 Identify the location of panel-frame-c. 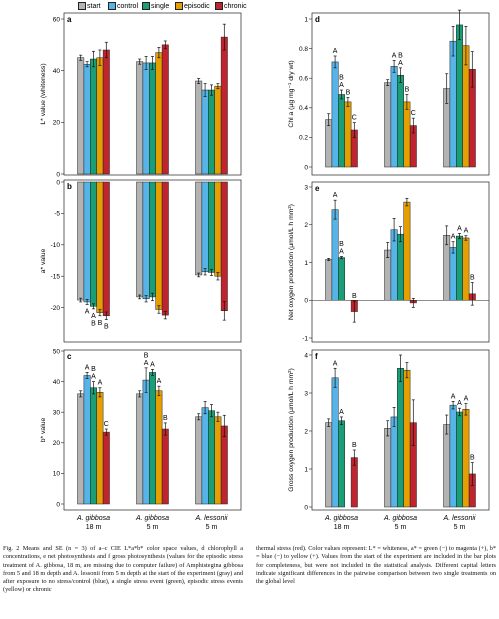
(152, 430).